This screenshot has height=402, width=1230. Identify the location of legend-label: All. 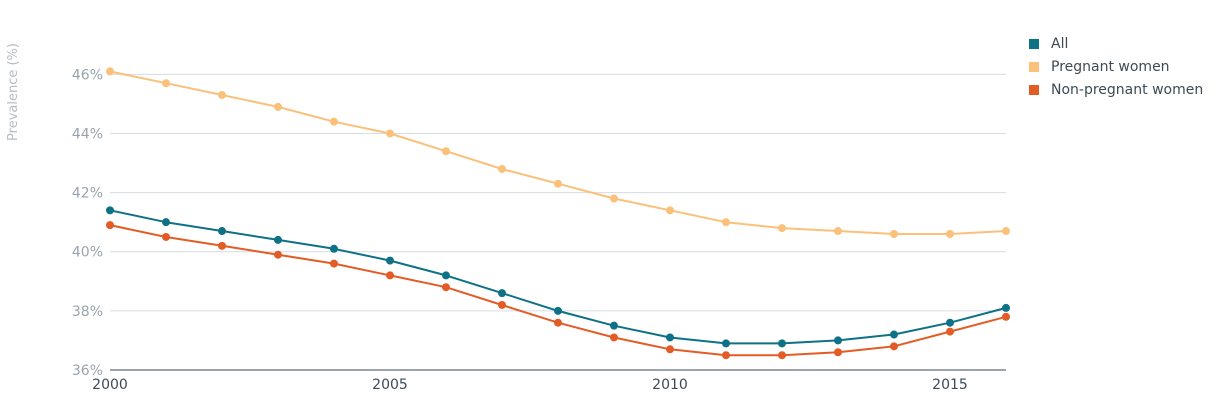
(1060, 43).